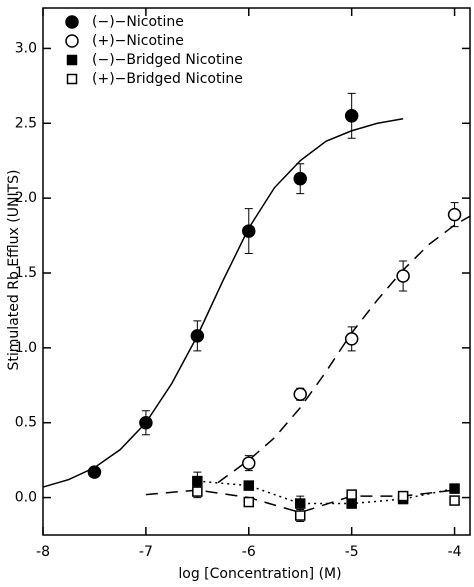  What do you see at coordinates (167, 60) in the screenshot?
I see `legend-label: (−)−Bridged Nicotine` at bounding box center [167, 60].